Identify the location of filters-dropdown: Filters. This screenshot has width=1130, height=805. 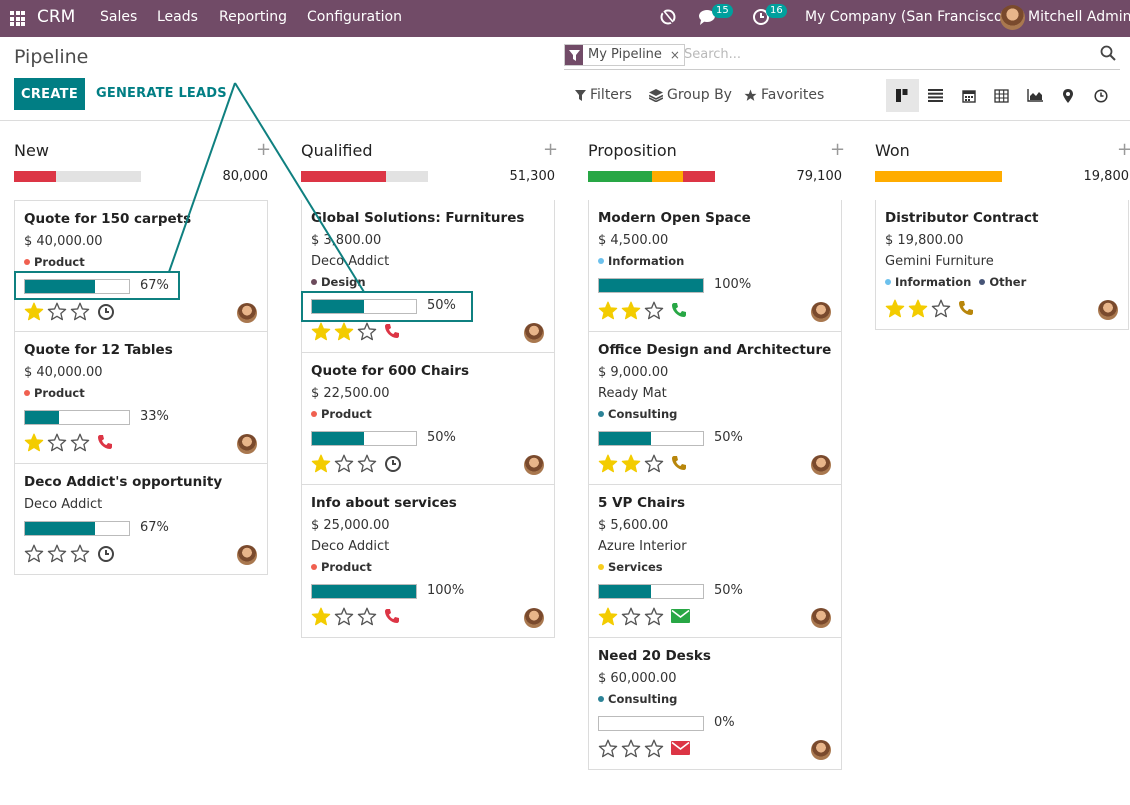
(603, 95).